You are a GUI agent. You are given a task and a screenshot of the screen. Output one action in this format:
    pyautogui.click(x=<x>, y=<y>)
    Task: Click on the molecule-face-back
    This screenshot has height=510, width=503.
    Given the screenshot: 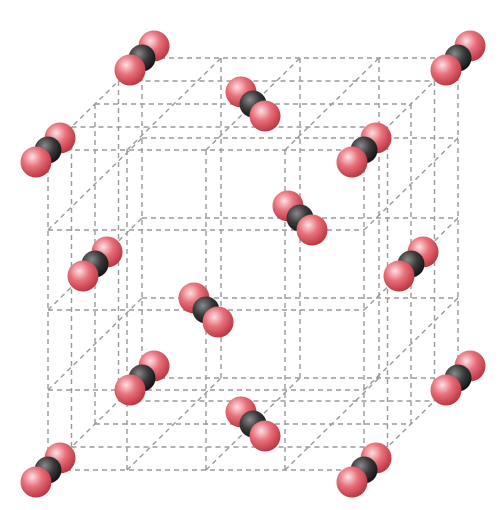 What is the action you would take?
    pyautogui.click(x=300, y=218)
    